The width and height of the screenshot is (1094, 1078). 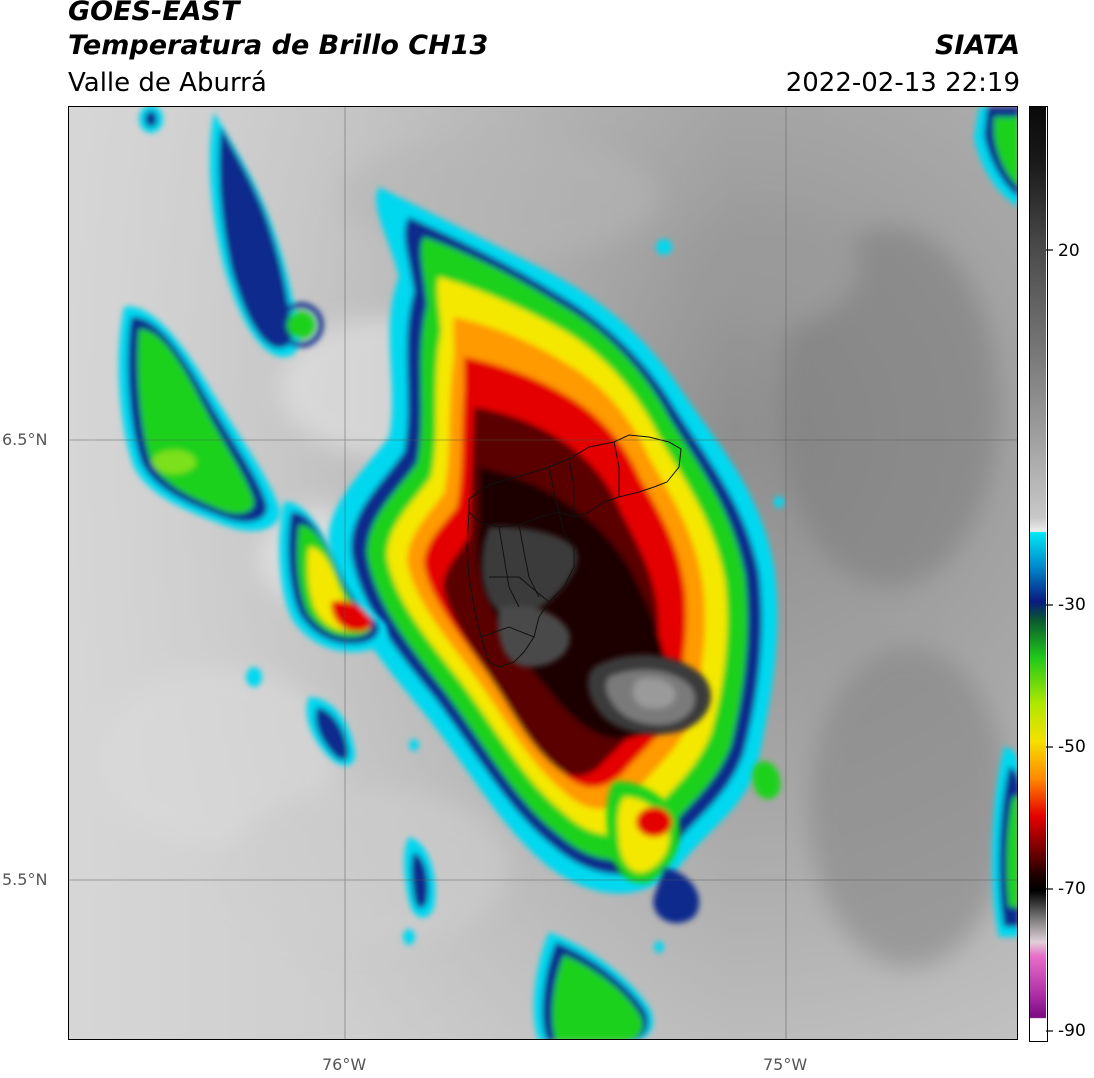 What do you see at coordinates (25, 439) in the screenshot?
I see `lat-label-6-5n: 6.5°N` at bounding box center [25, 439].